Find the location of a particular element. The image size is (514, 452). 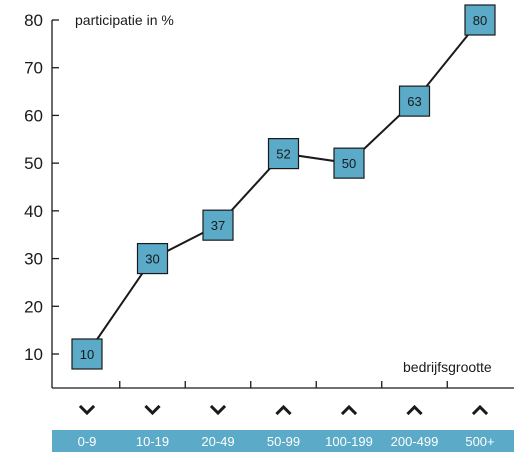

data-label: 10 is located at coordinates (87, 354).